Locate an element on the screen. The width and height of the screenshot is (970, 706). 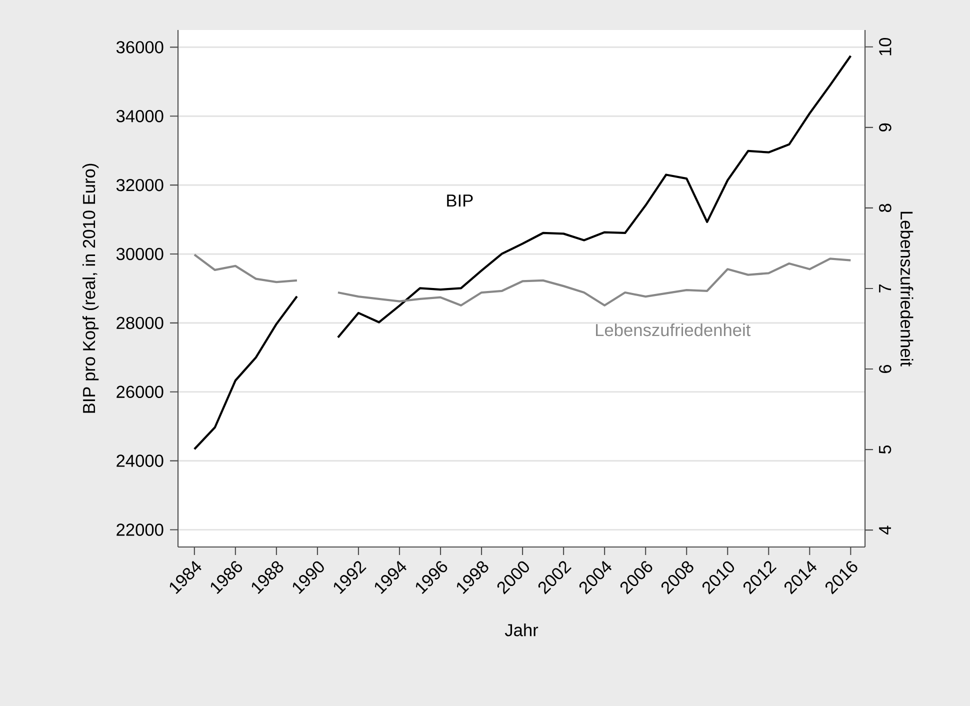
y2-tick-label: 6 is located at coordinates (885, 368).